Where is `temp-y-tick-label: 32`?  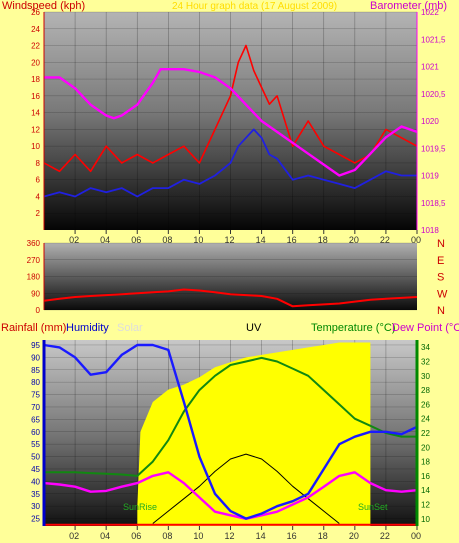
temp-y-tick-label: 32 is located at coordinates (425, 361).